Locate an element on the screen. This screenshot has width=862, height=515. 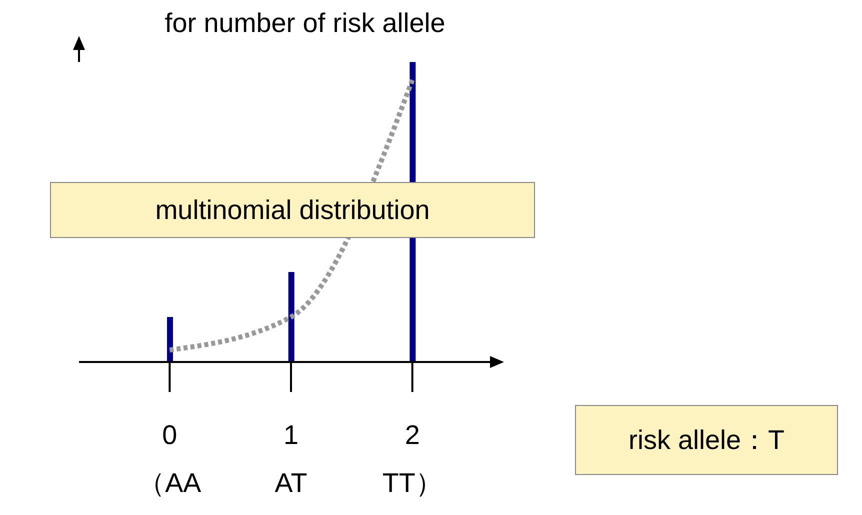
chart-title: for number of risk allele is located at coordinates (305, 23).